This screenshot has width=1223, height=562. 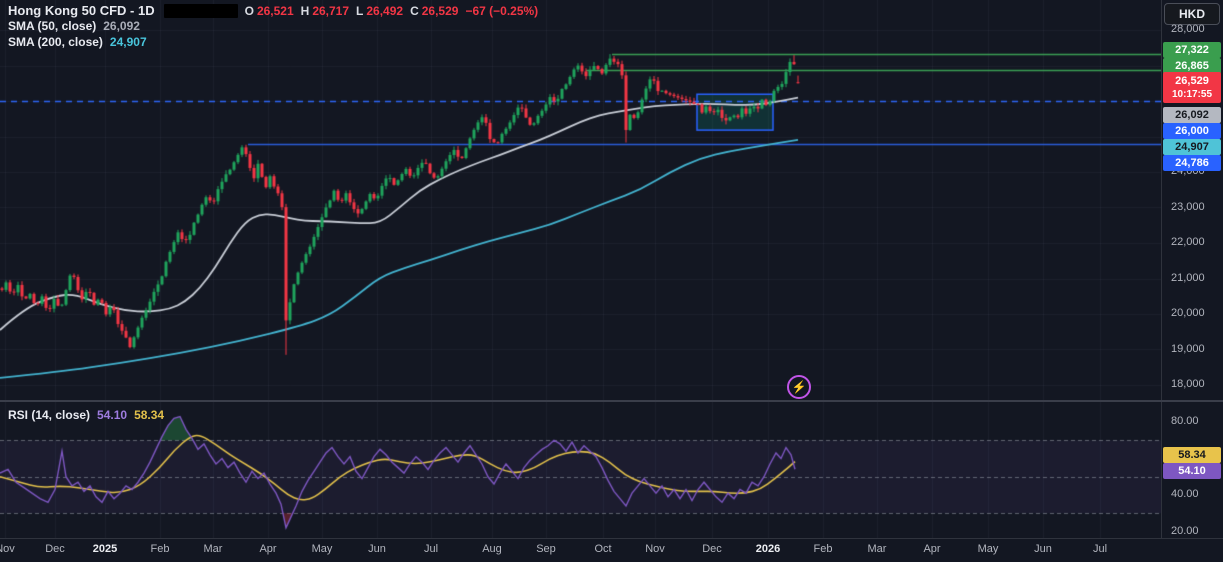 What do you see at coordinates (1192, 14) in the screenshot?
I see `currency-button: HKD` at bounding box center [1192, 14].